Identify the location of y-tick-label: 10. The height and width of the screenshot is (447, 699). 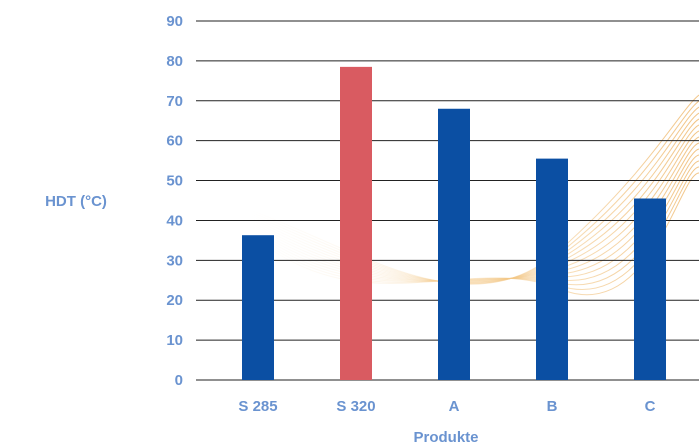
(174, 340).